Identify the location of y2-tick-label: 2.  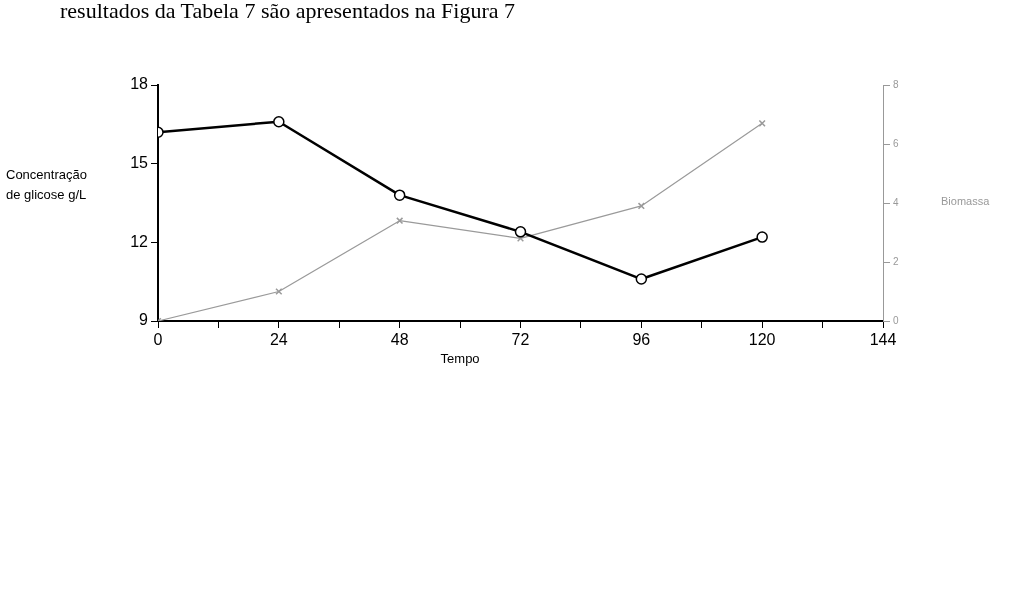
(896, 261).